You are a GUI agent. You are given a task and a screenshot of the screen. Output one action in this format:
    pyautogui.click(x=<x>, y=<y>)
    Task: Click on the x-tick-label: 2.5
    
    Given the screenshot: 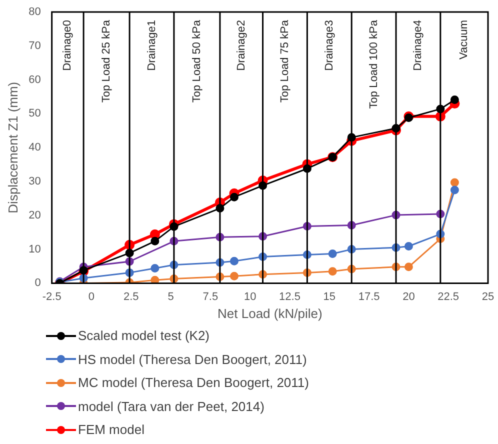 What is the action you would take?
    pyautogui.click(x=131, y=296)
    